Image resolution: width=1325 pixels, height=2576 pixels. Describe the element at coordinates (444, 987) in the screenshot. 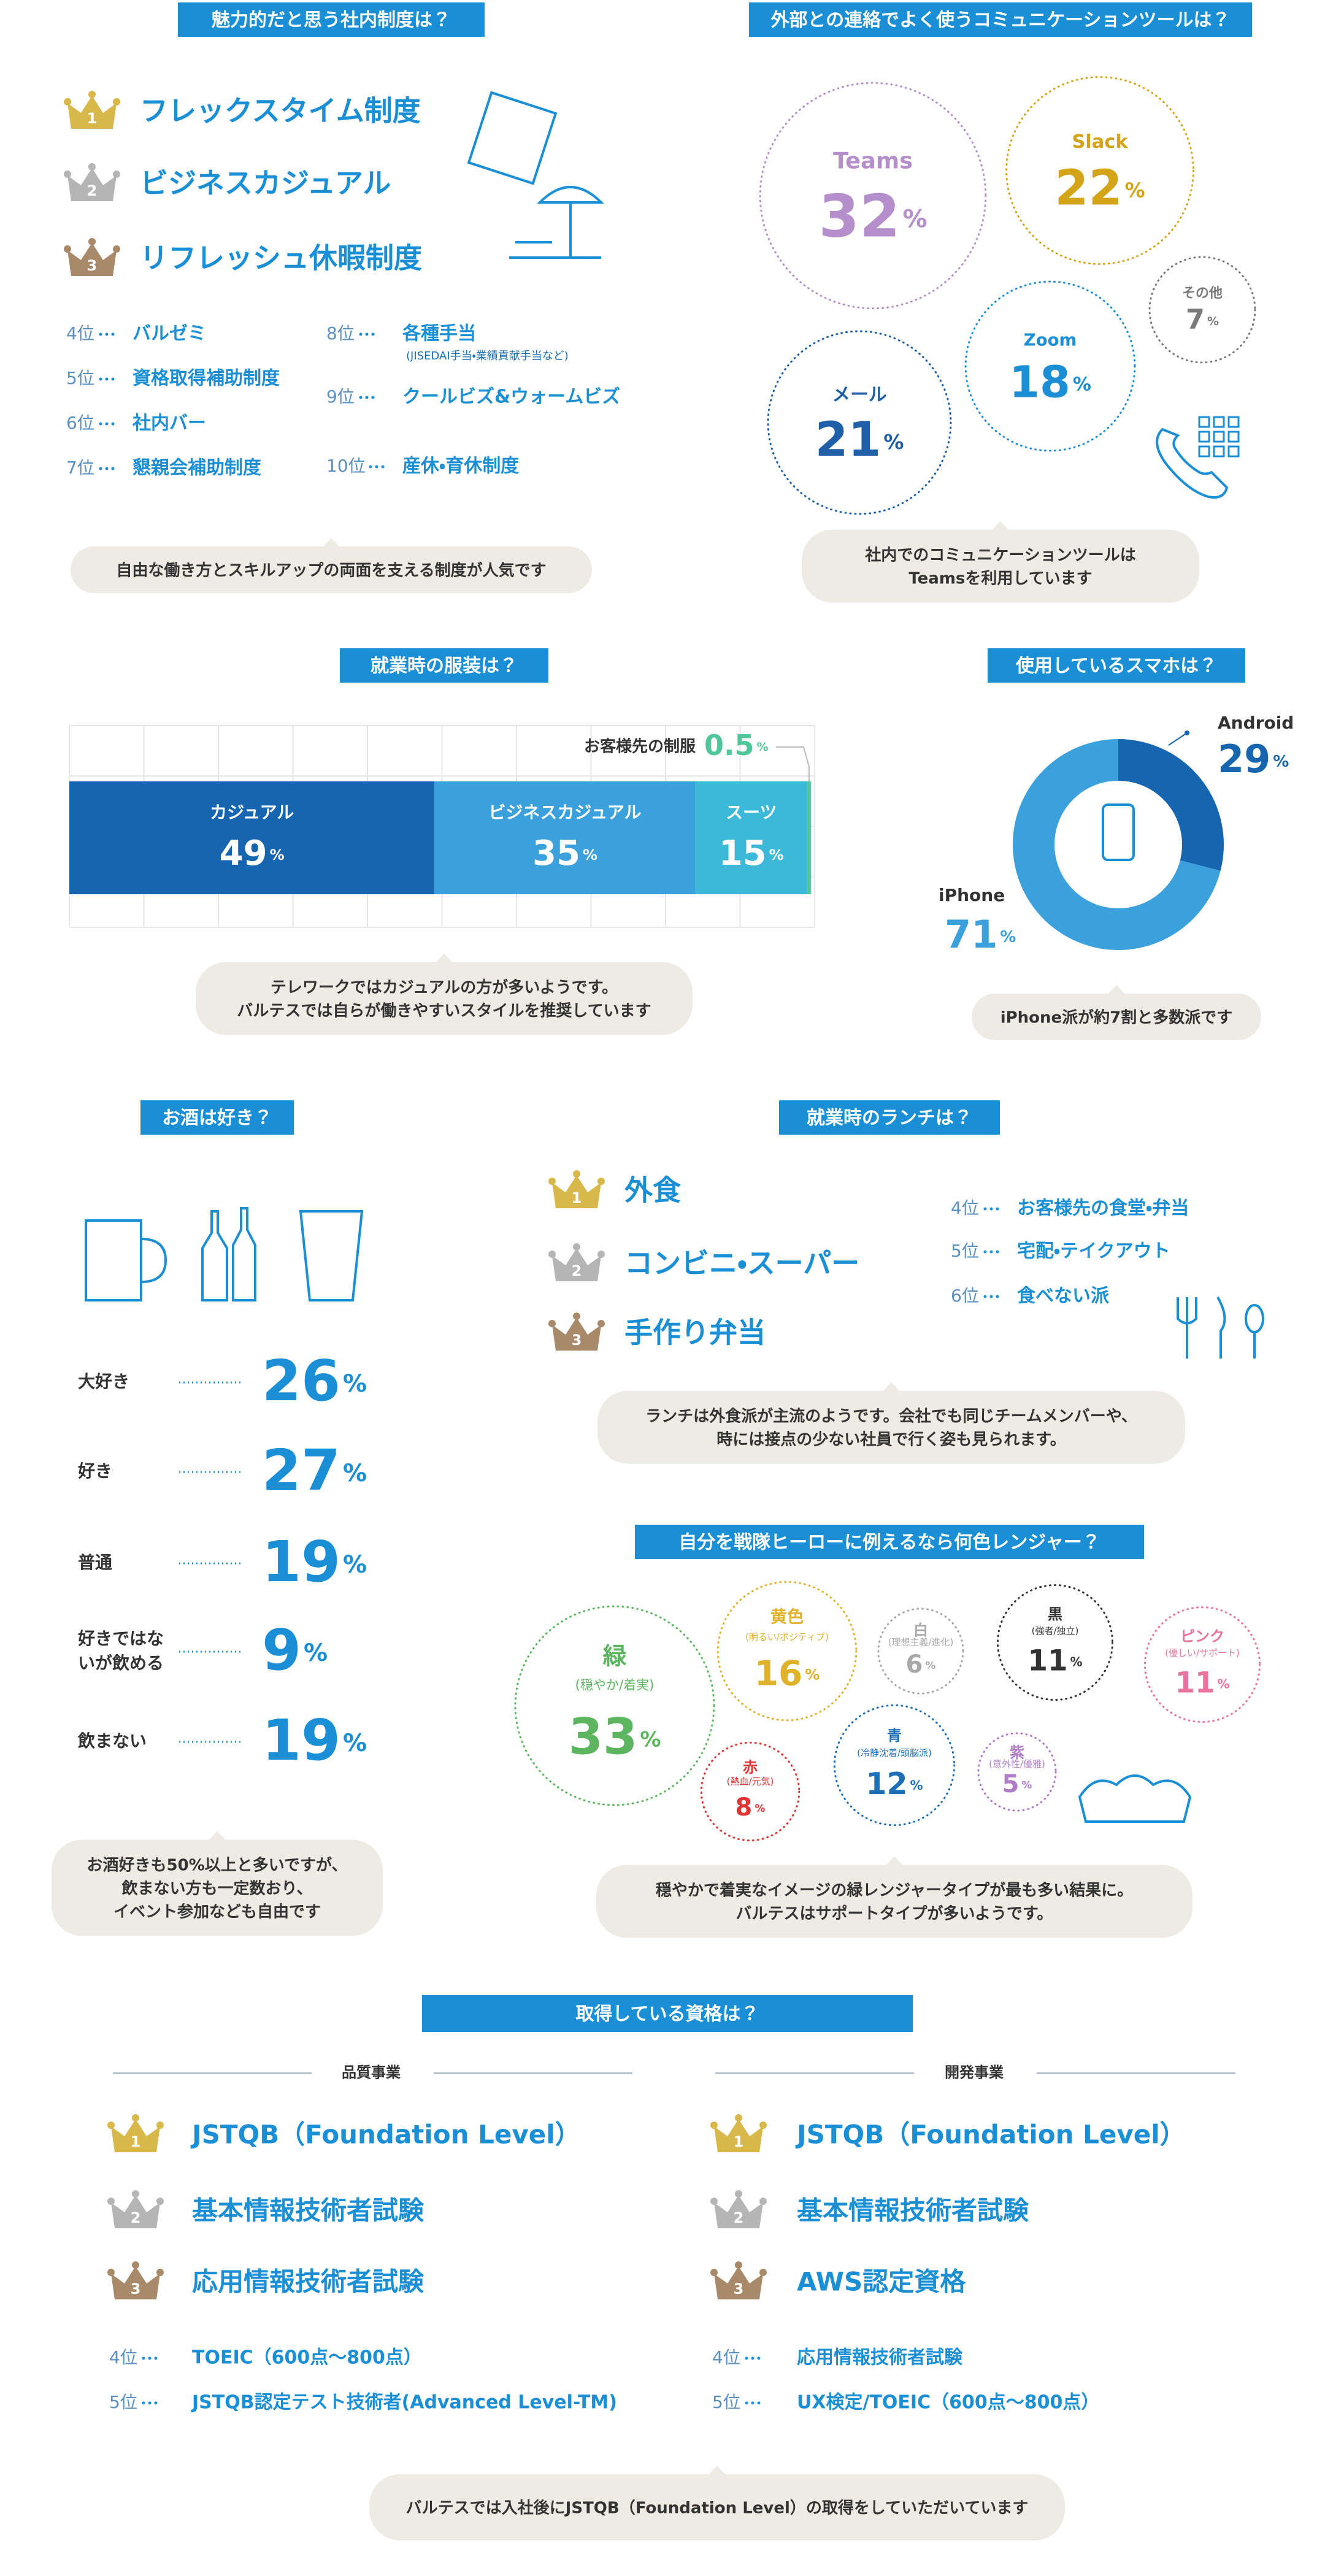

I see `note-text: テレワークではカジュアルの方が多いようです。` at that location.